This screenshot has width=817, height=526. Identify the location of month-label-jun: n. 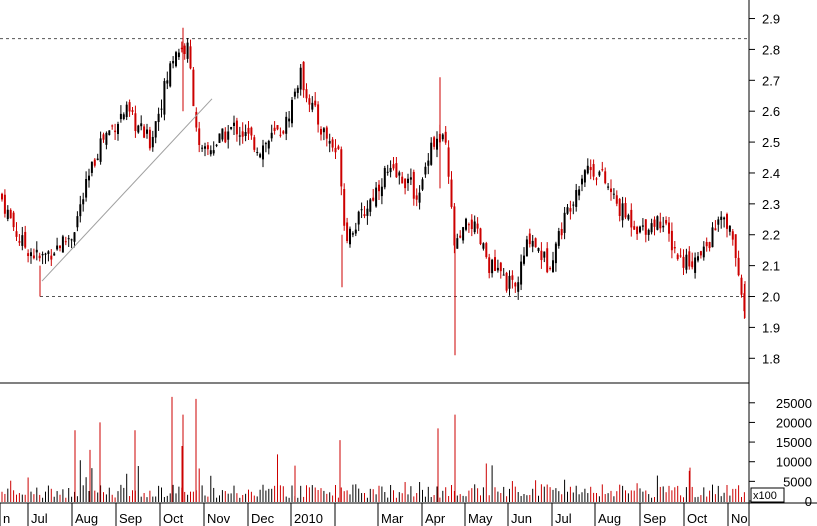
(6, 518).